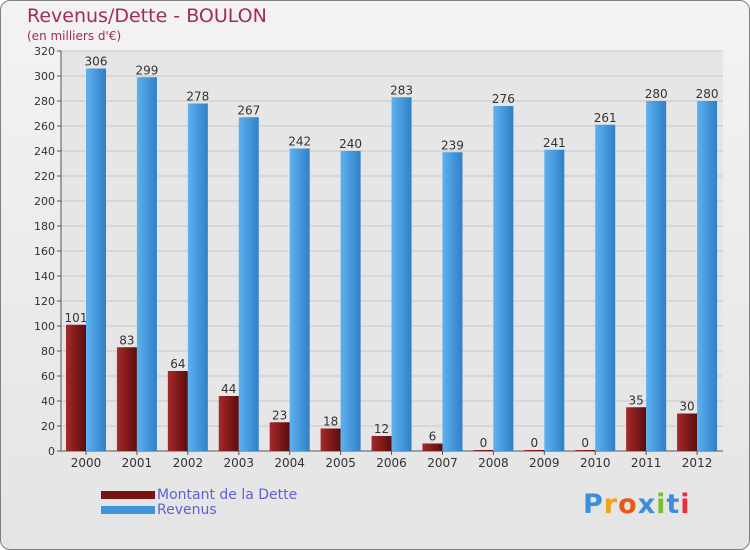 The height and width of the screenshot is (550, 750). What do you see at coordinates (350, 144) in the screenshot?
I see `data-label-revenus: 240` at bounding box center [350, 144].